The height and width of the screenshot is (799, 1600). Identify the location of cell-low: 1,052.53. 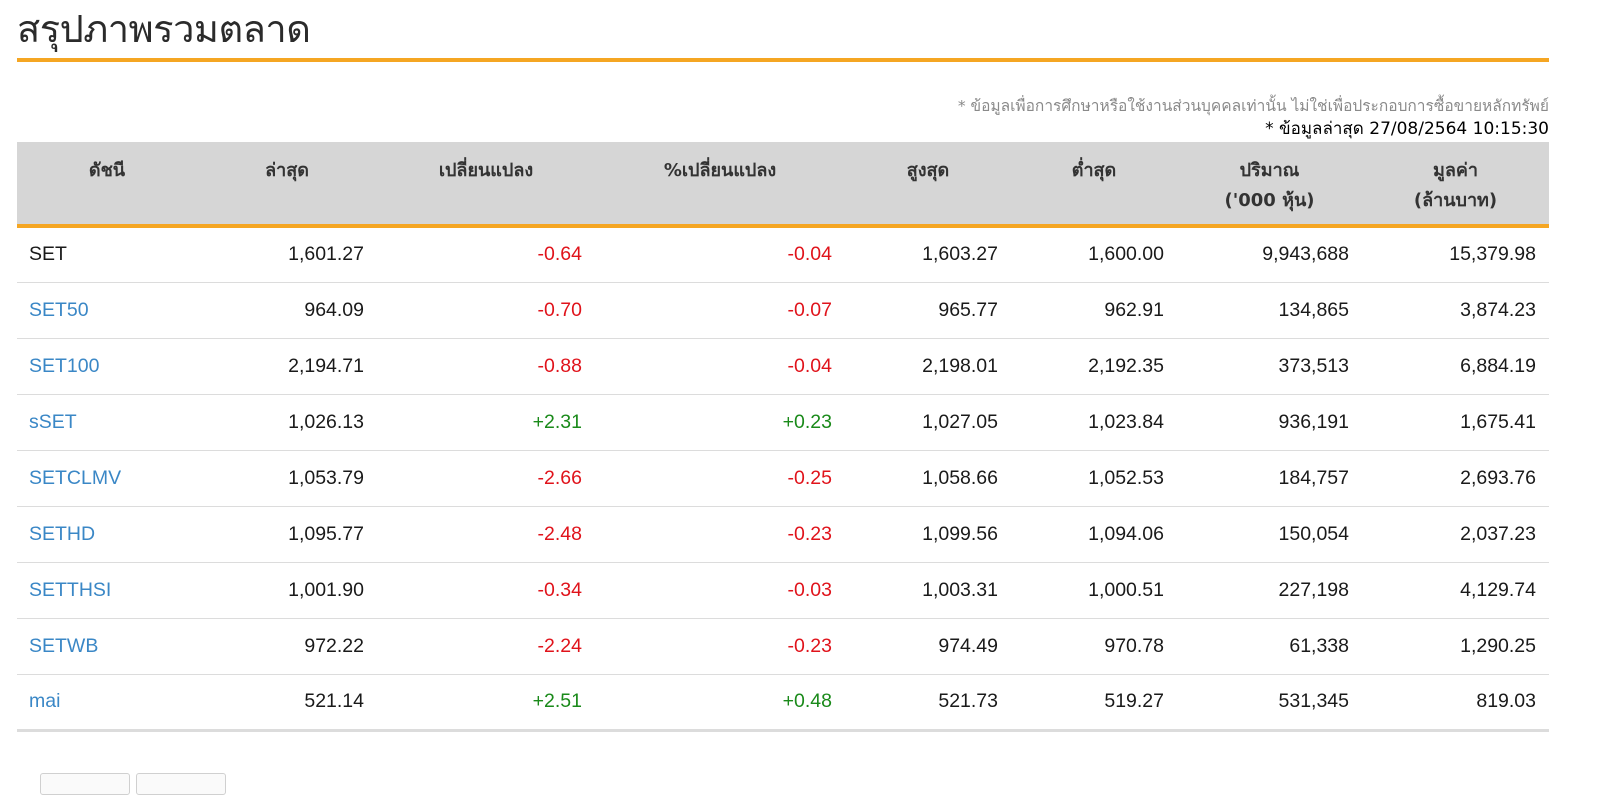
(1126, 477).